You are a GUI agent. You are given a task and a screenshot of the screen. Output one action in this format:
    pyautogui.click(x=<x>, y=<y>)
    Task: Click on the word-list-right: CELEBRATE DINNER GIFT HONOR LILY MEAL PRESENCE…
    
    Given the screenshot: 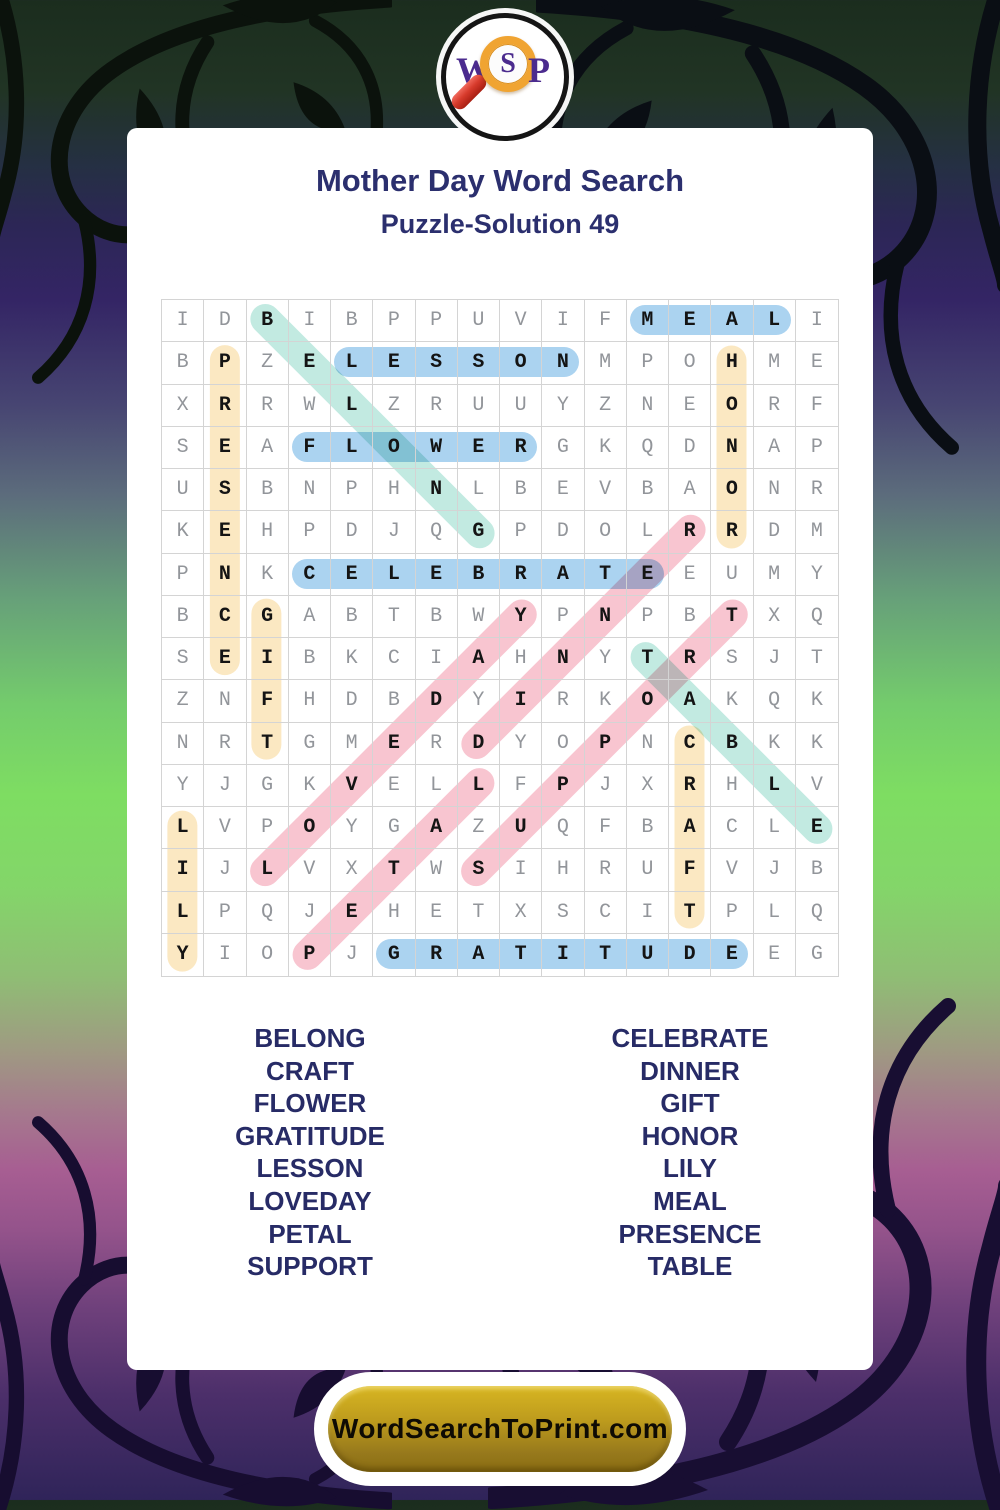 What is the action you would take?
    pyautogui.click(x=690, y=1152)
    